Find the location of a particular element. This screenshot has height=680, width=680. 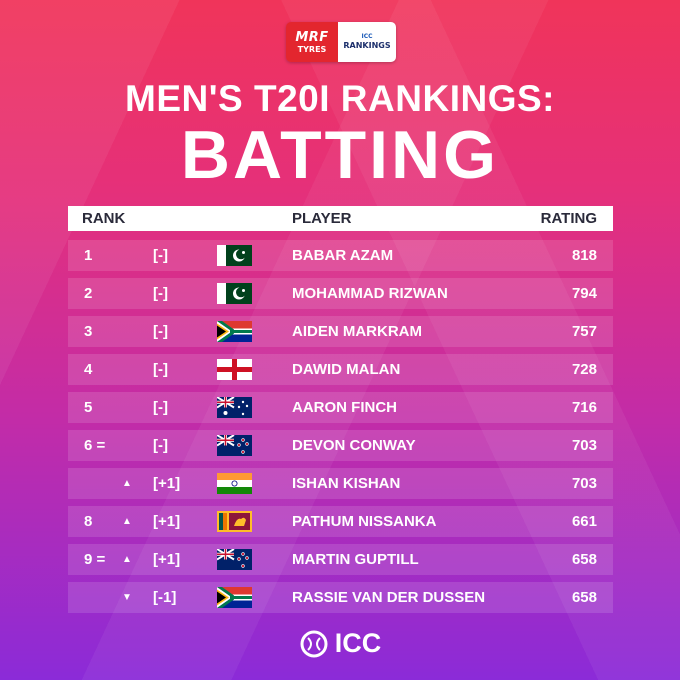

table-header: RANK PLAYER RATING is located at coordinates (340, 218).